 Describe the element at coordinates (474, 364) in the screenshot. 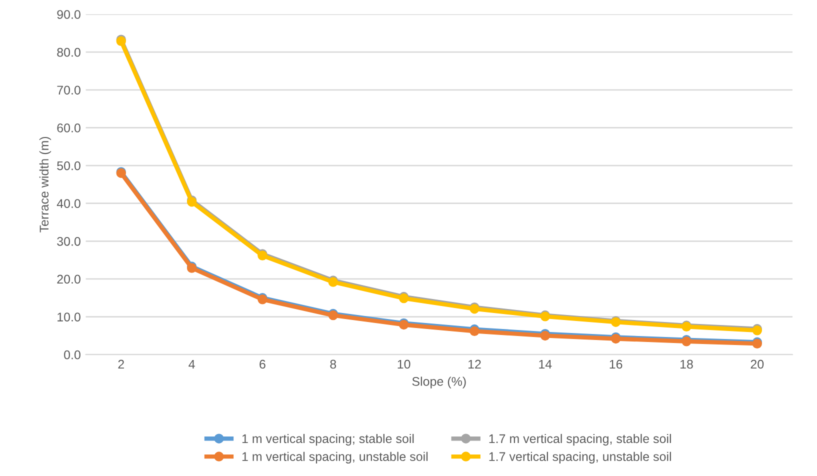

I see `x-tick-label: 12` at that location.